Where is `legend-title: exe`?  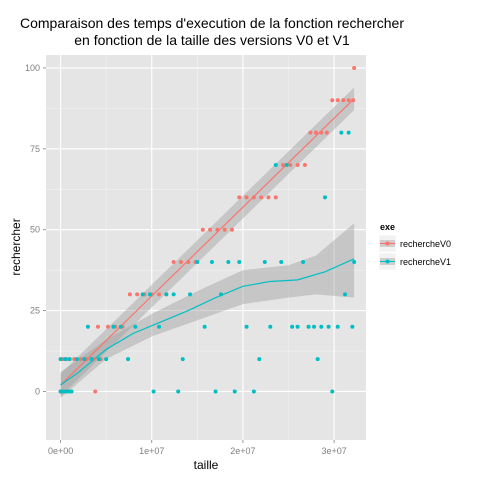
legend-title: exe is located at coordinates (387, 227).